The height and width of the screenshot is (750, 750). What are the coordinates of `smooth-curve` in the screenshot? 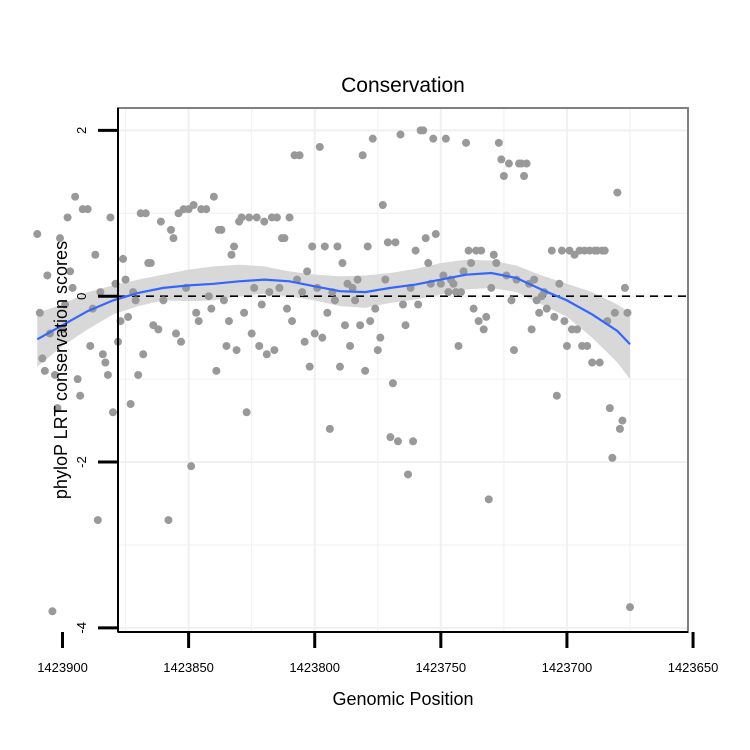 It's located at (333, 308).